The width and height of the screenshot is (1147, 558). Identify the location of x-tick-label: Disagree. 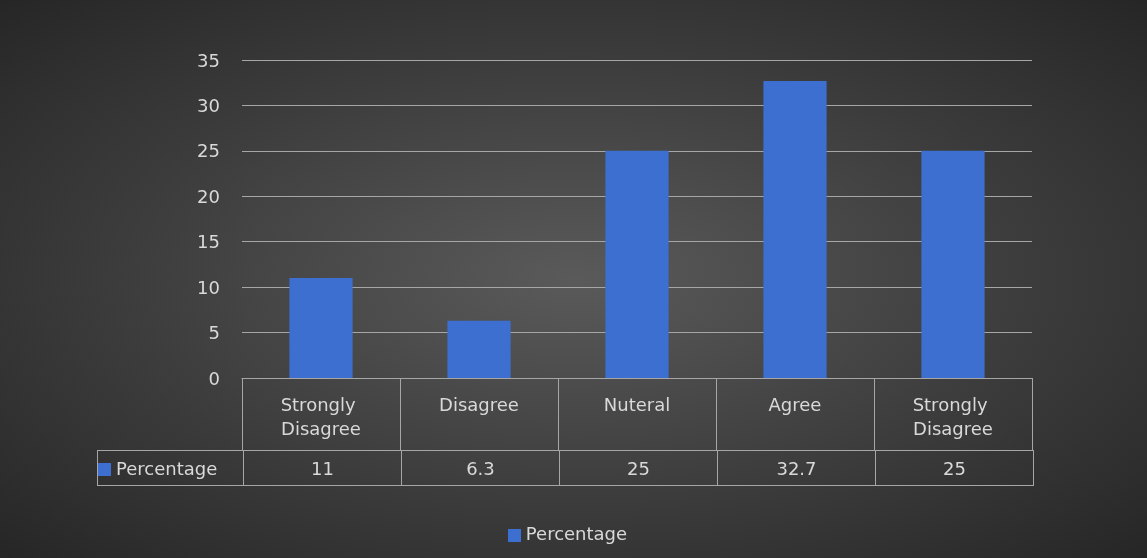
(479, 404).